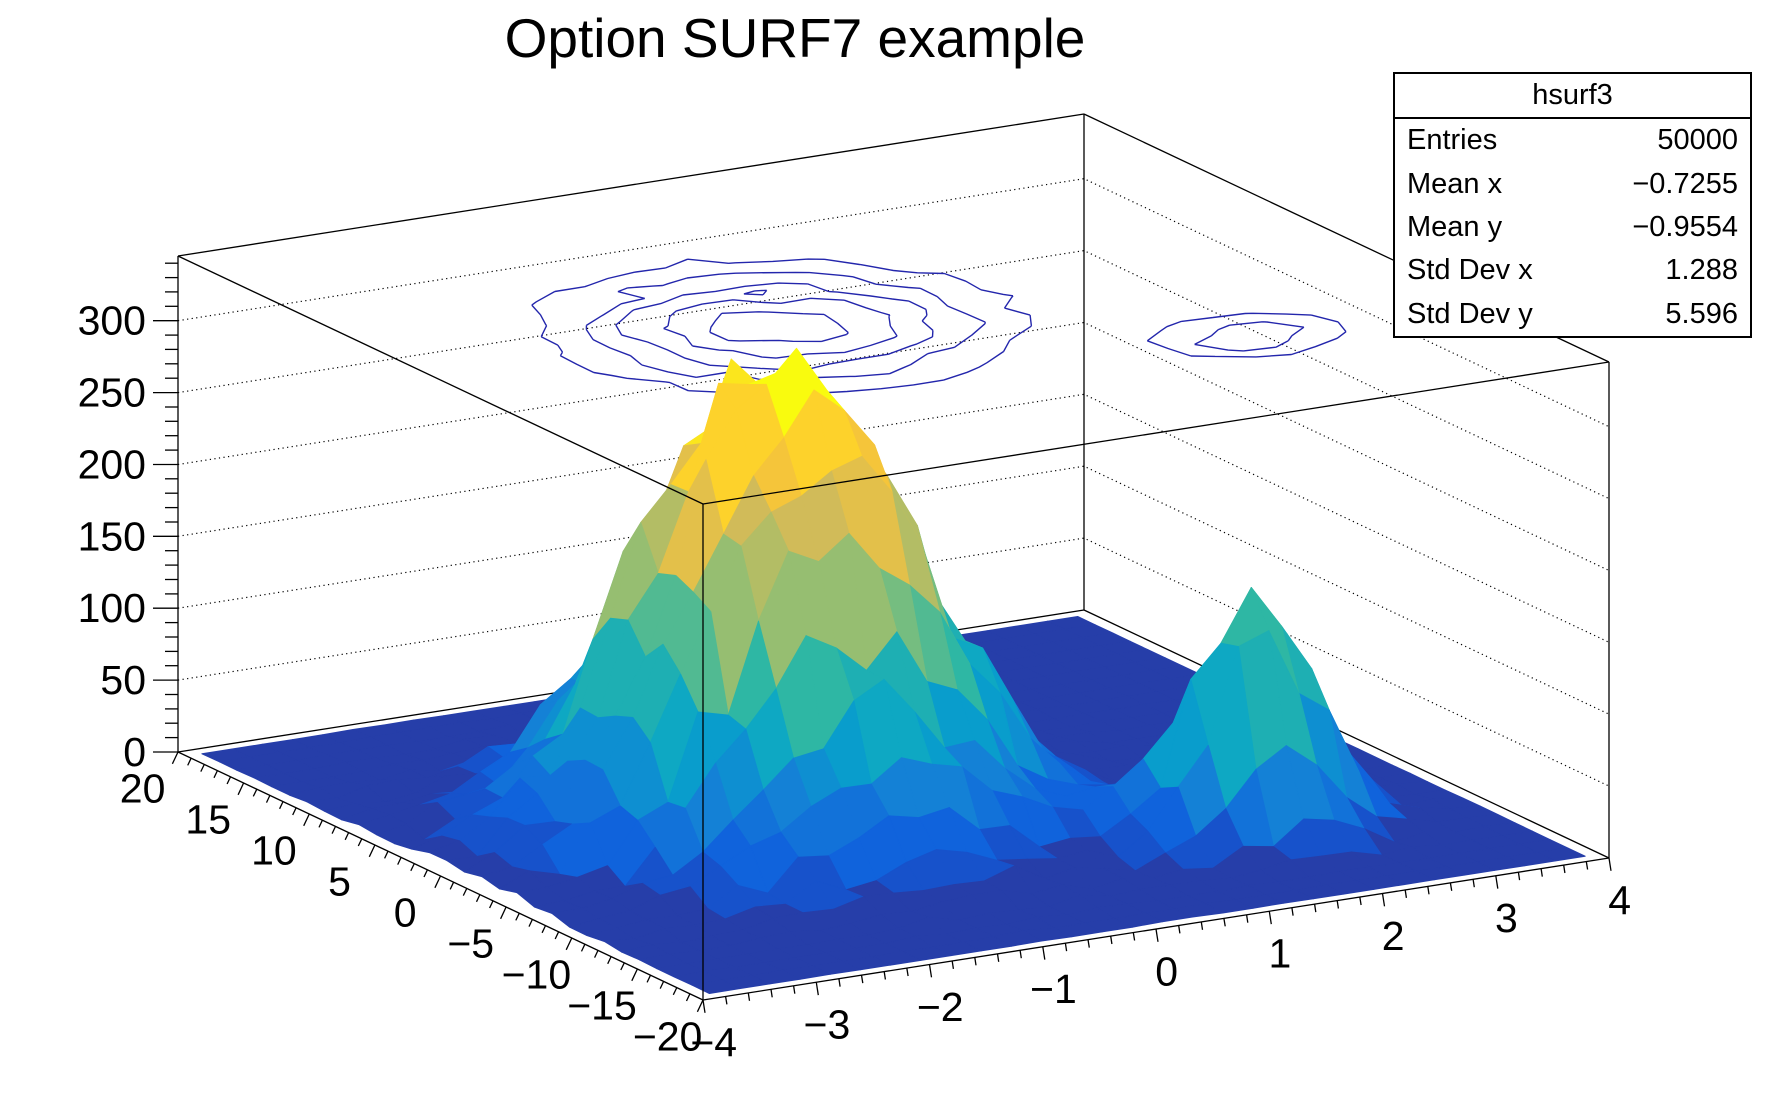 The height and width of the screenshot is (1116, 1788). What do you see at coordinates (112, 393) in the screenshot?
I see `z-axis-tick-label: 250` at bounding box center [112, 393].